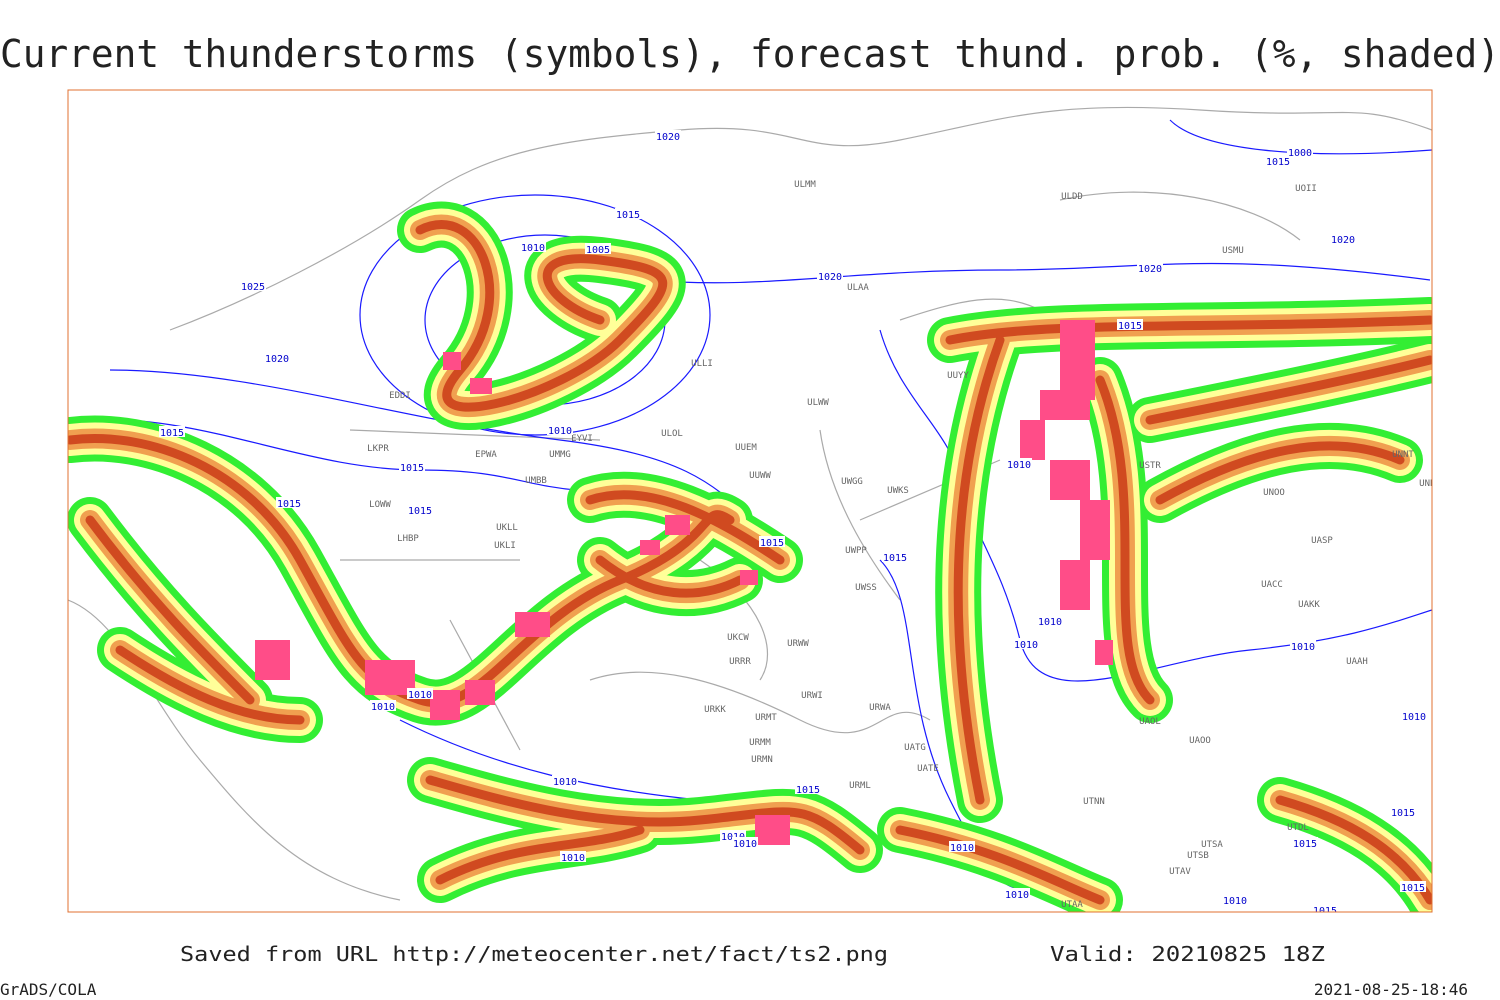 This screenshot has width=1500, height=1000. I want to click on station-label: UKCW, so click(738, 638).